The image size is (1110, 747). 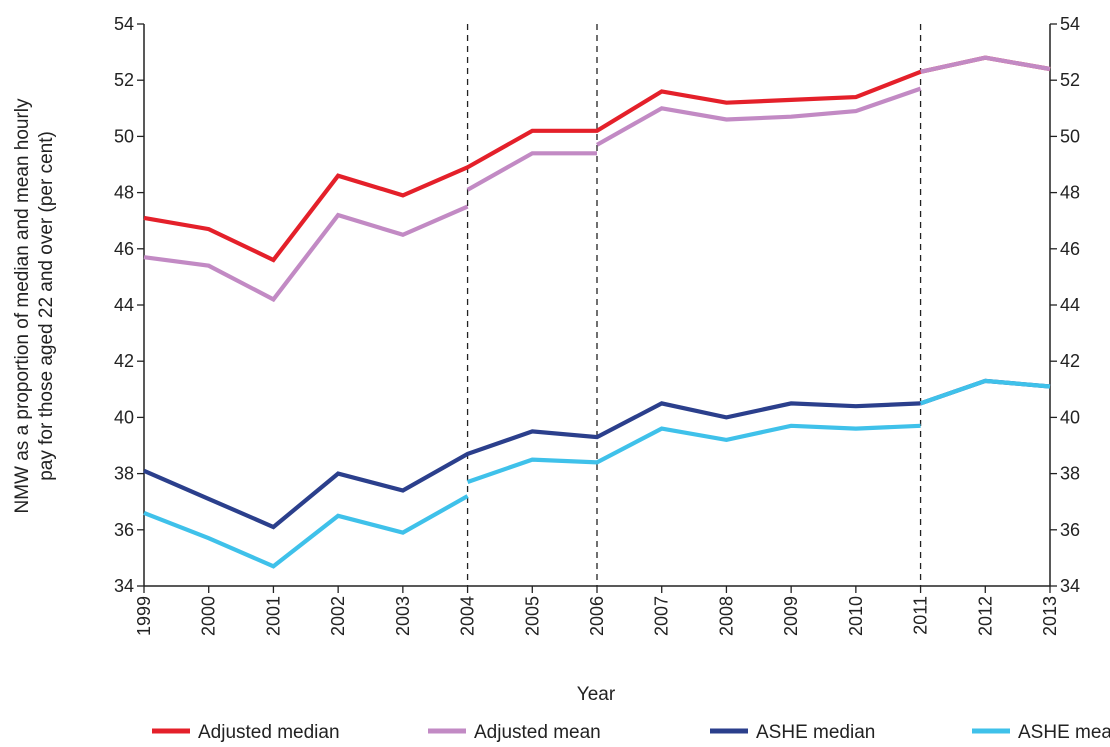 I want to click on x-tick-label: 2001, so click(x=273, y=616).